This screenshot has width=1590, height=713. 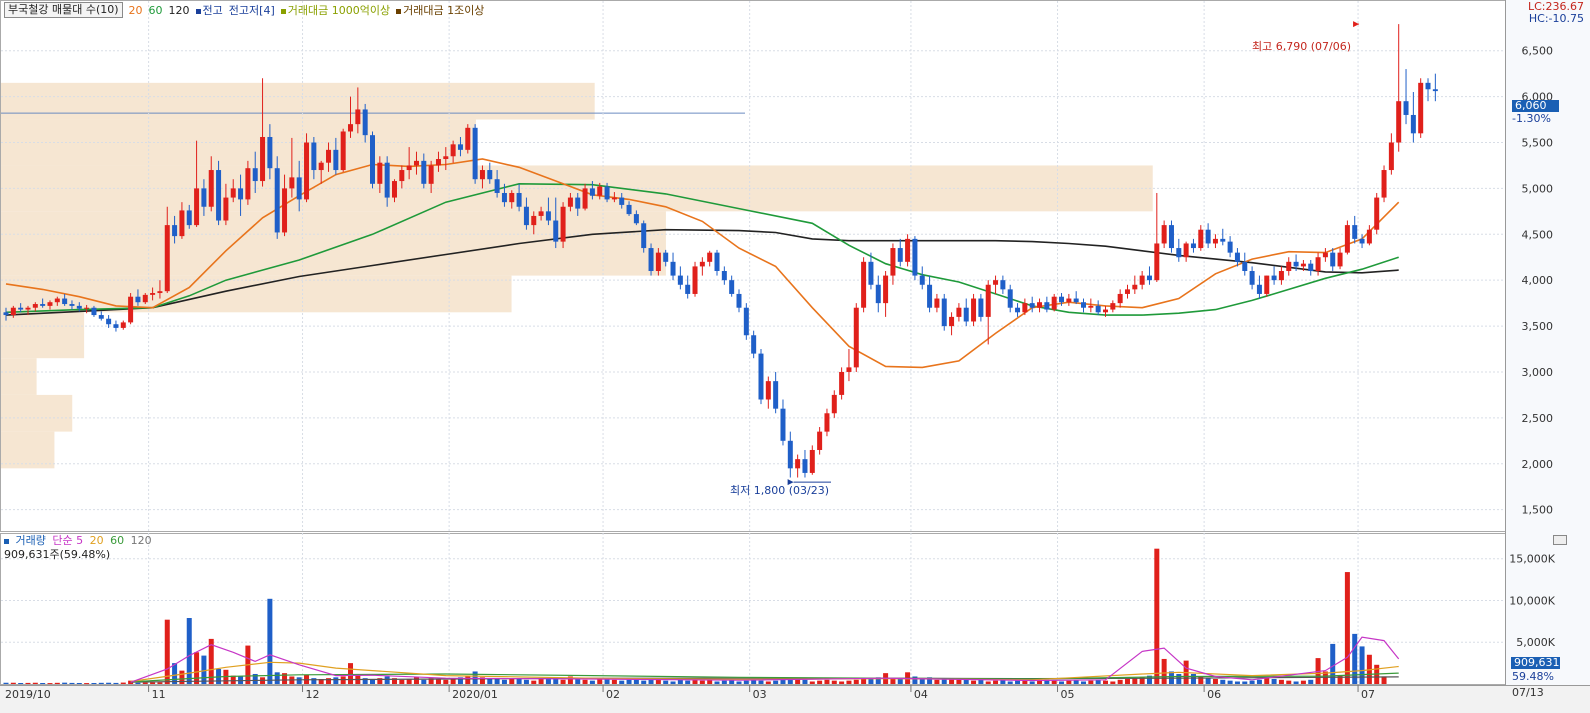 I want to click on volume-title: 거래량, so click(x=30, y=540).